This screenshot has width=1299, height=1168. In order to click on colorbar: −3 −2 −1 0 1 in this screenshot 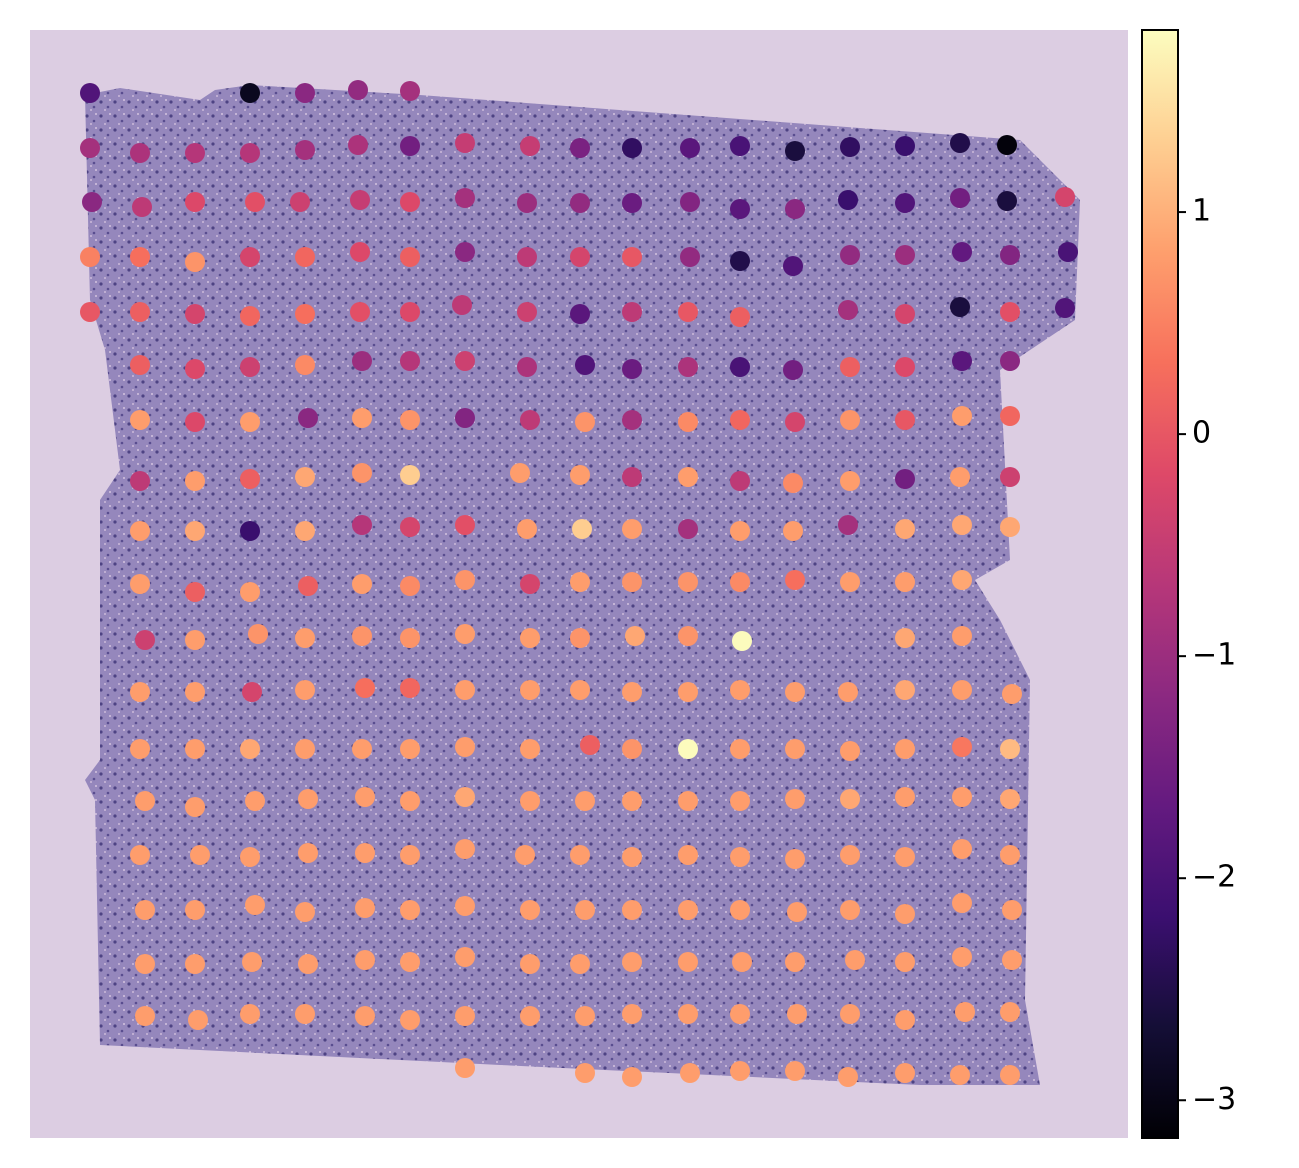, I will do `click(1188, 584)`.